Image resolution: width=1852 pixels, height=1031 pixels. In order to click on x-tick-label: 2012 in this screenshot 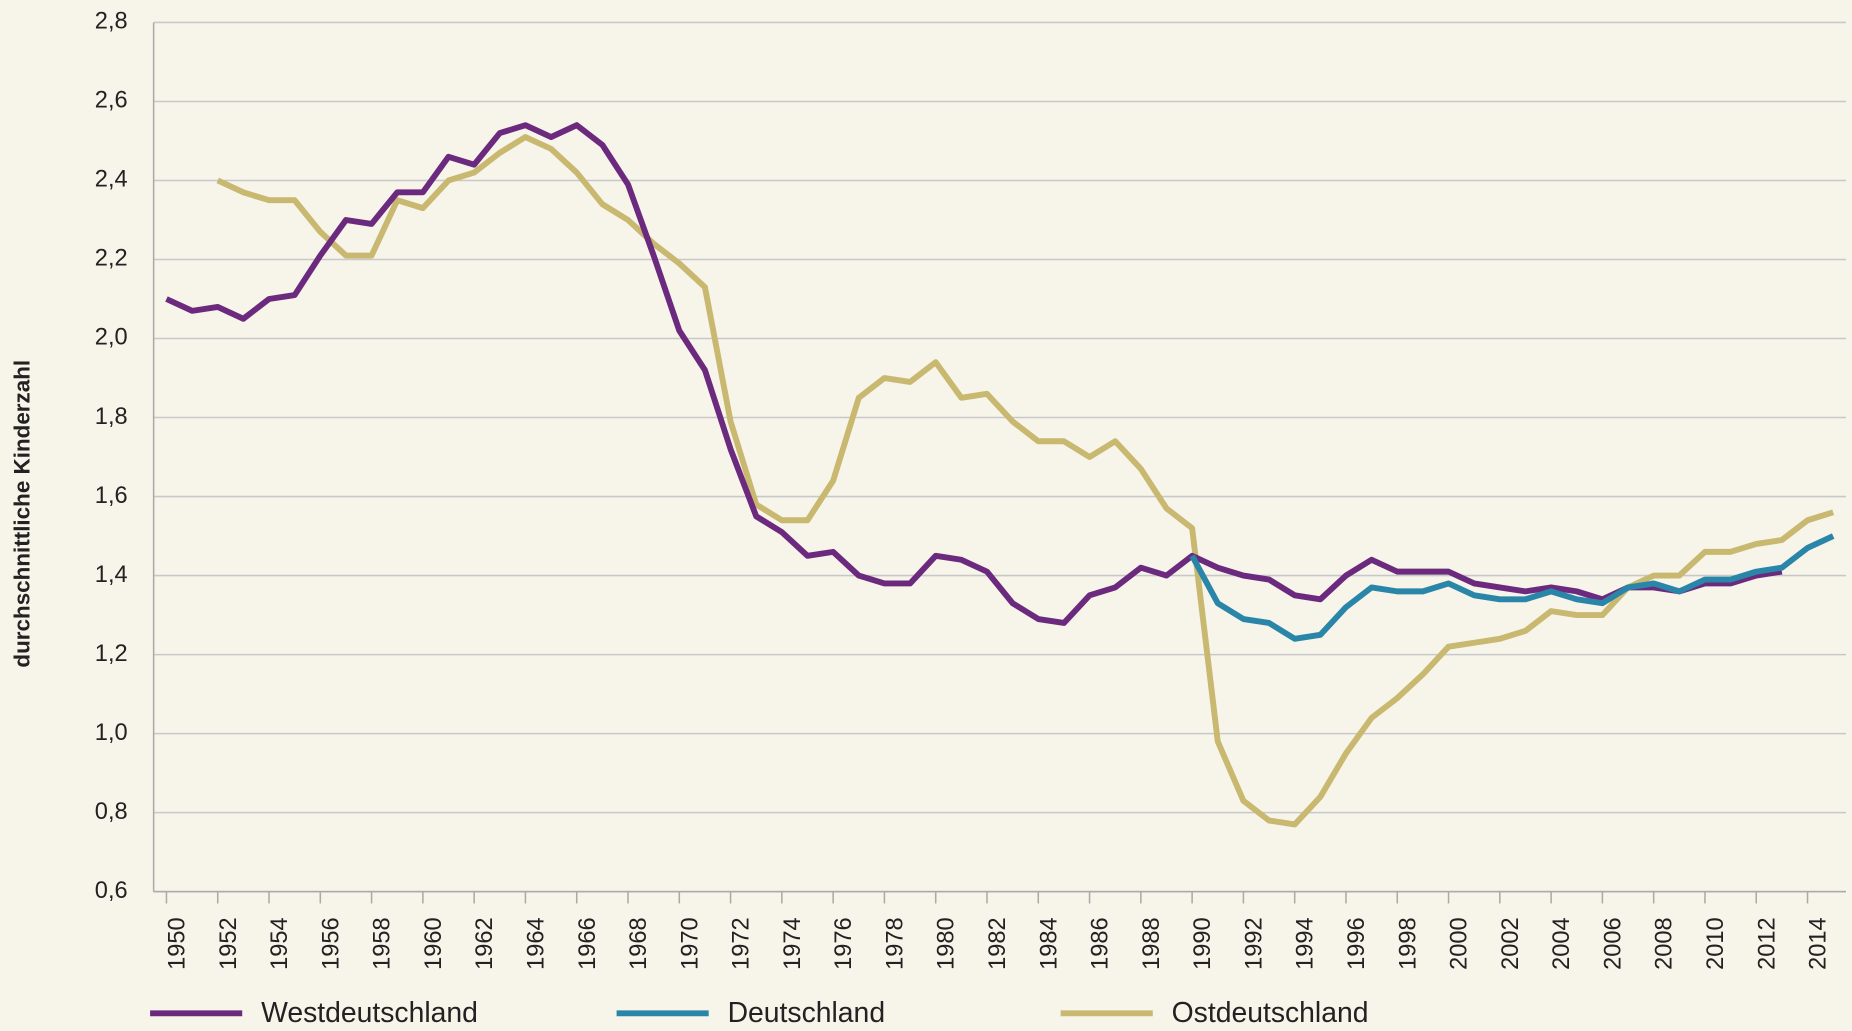, I will do `click(1767, 943)`.